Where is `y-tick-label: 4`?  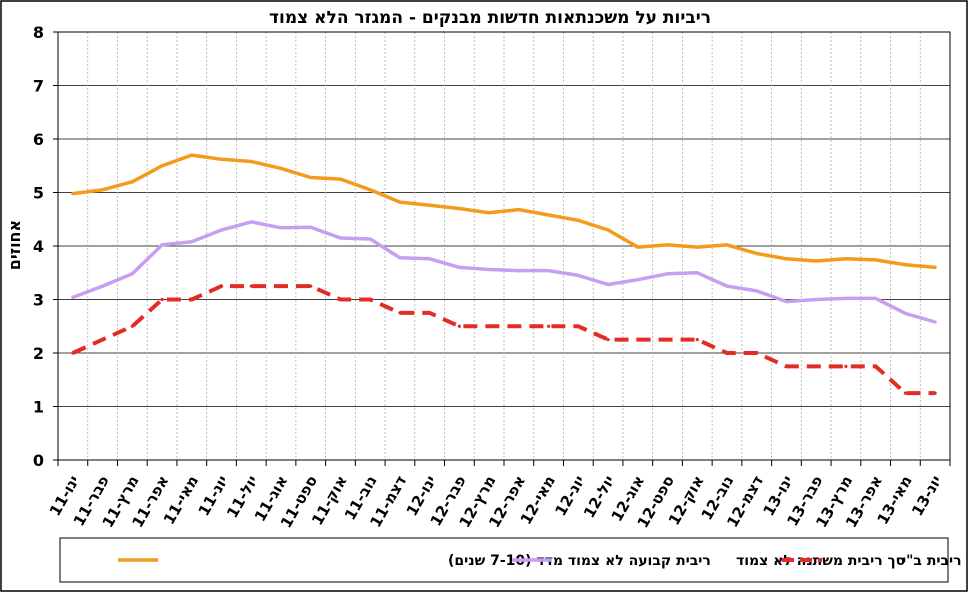
y-tick-label: 4 is located at coordinates (38, 246).